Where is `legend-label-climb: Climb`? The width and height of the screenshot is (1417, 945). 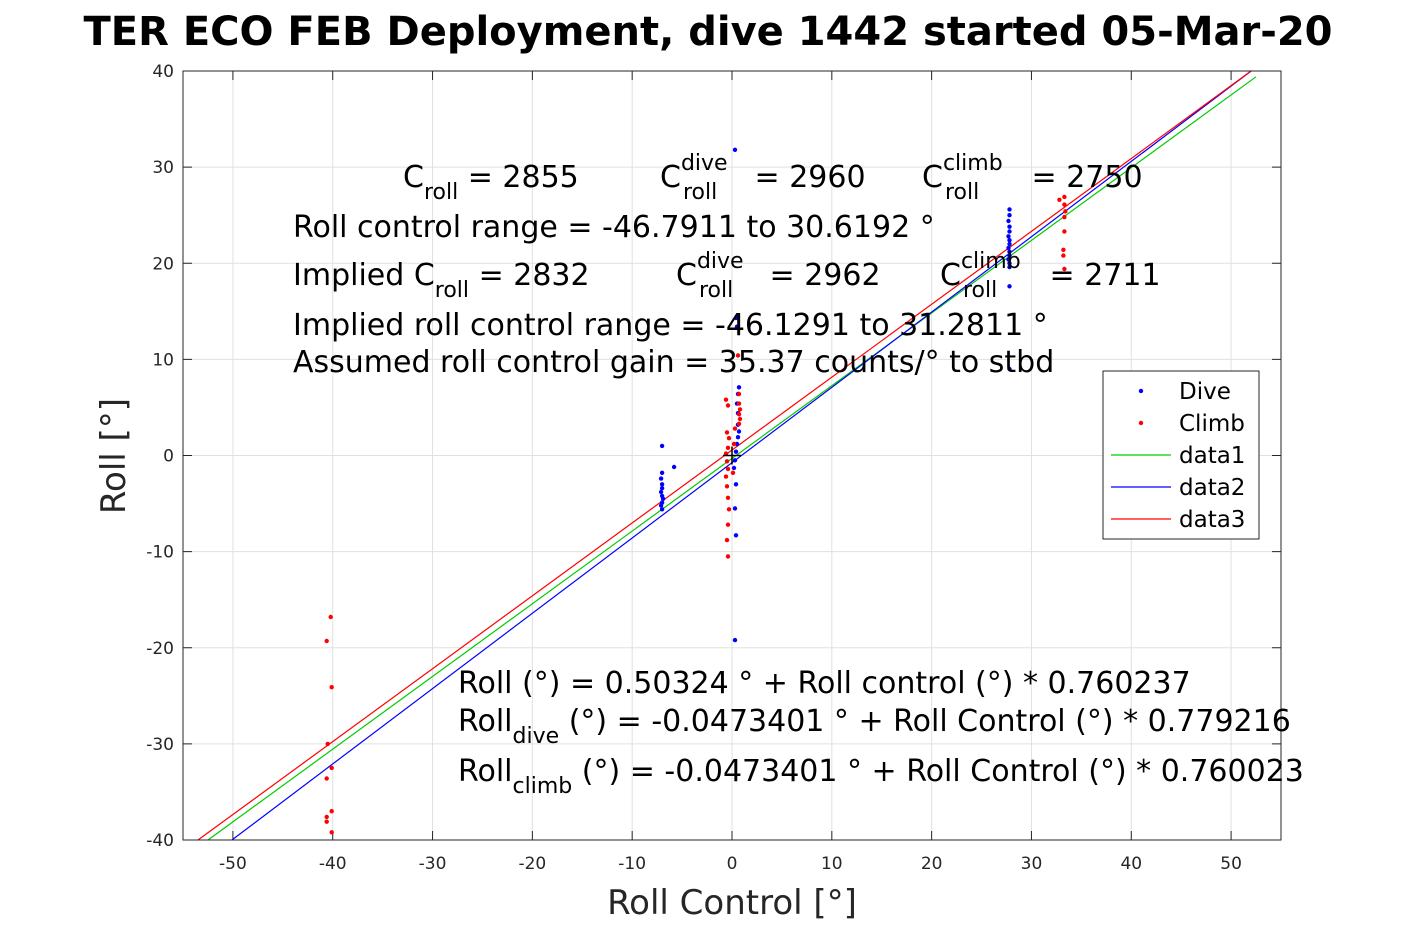 legend-label-climb: Climb is located at coordinates (1212, 424).